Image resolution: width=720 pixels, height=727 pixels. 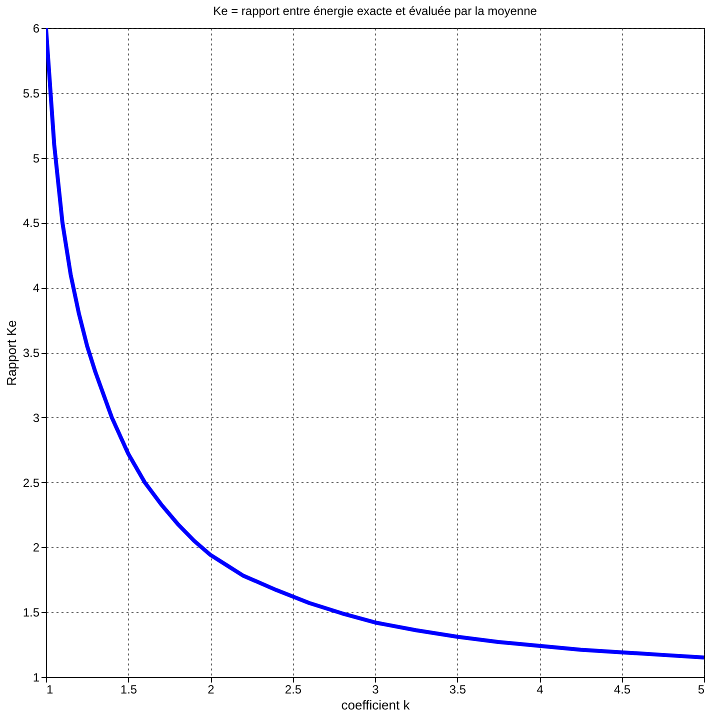 I want to click on y-tick-label: 2, so click(x=36, y=547).